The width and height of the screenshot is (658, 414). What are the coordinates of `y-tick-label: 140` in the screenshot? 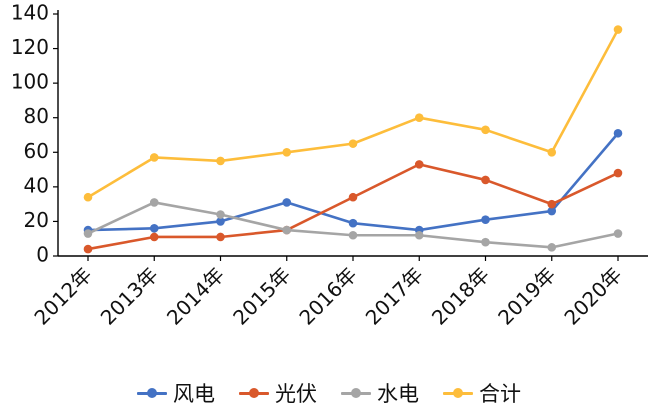 It's located at (30, 13).